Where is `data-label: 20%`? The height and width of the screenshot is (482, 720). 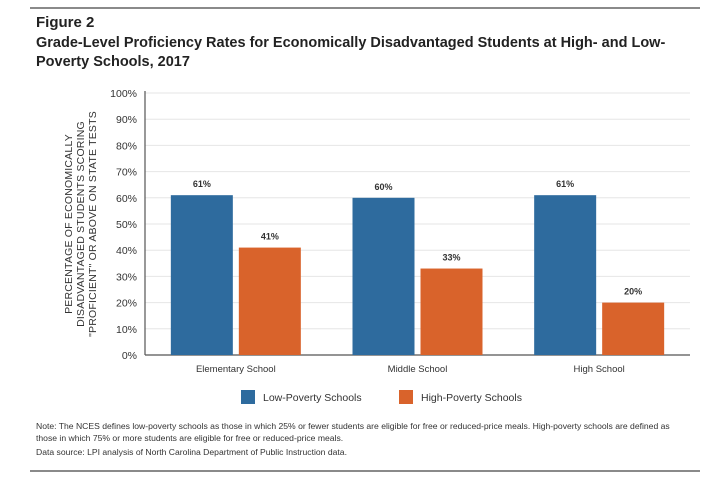
data-label: 20% is located at coordinates (633, 292).